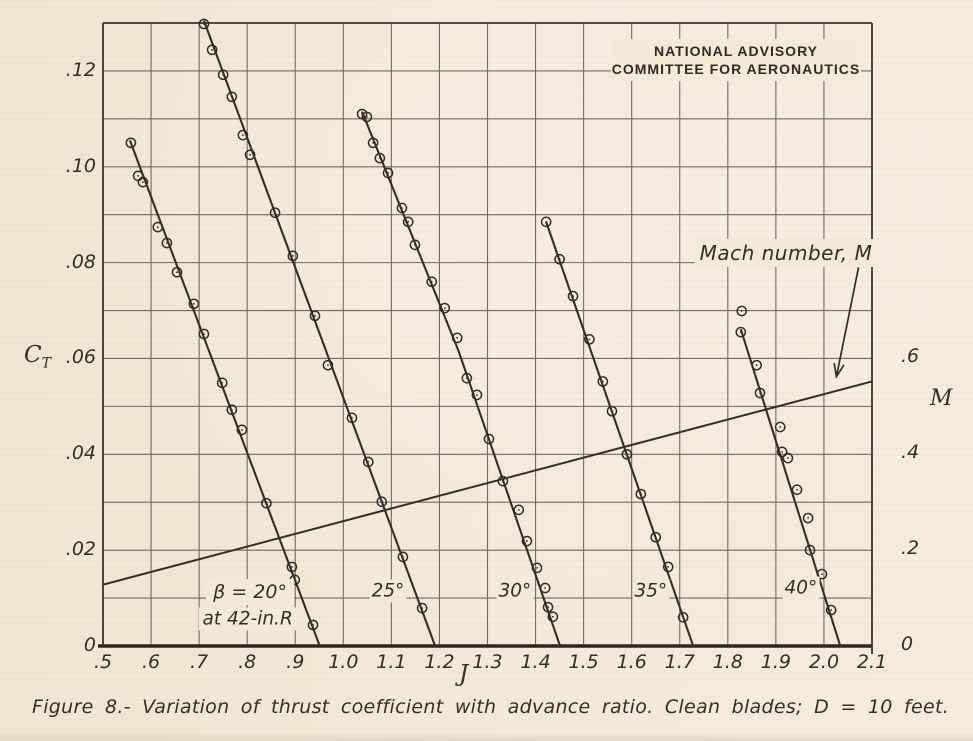  What do you see at coordinates (801, 588) in the screenshot?
I see `series-label-beta-40: 40°` at bounding box center [801, 588].